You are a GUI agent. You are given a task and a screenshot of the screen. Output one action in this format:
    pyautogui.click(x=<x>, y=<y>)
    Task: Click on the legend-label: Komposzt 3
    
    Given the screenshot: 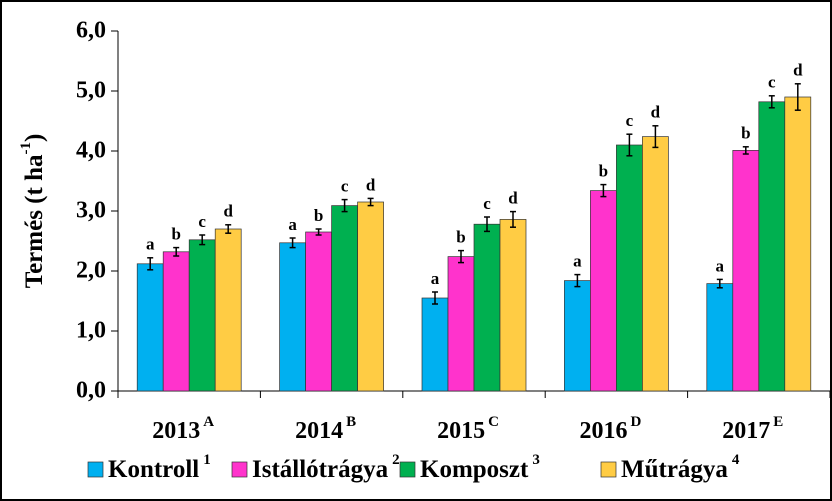 What is the action you would take?
    pyautogui.click(x=480, y=467)
    